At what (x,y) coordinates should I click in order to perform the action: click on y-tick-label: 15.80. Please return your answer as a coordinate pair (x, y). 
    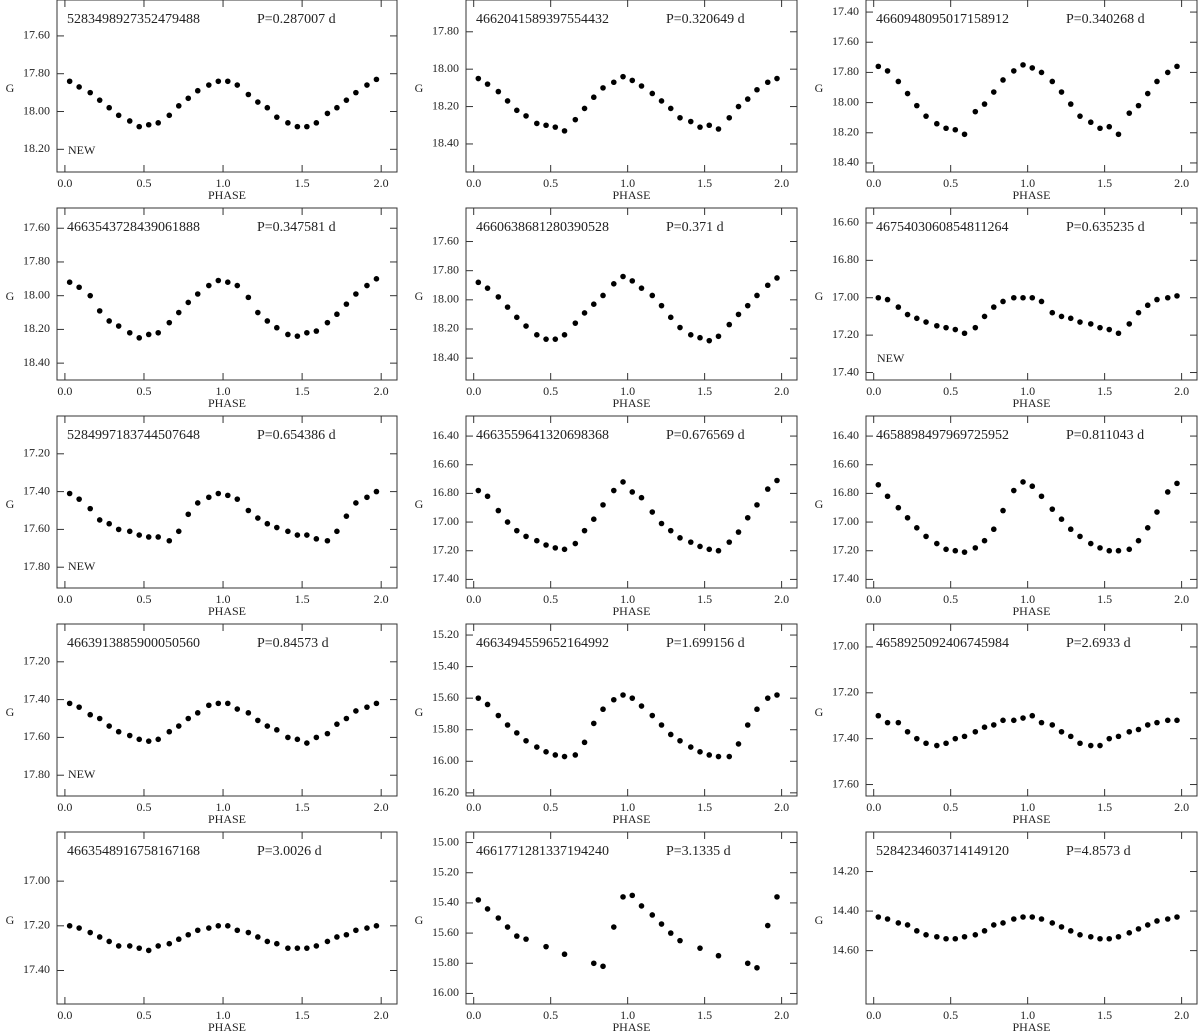
    Looking at the image, I should click on (445, 728).